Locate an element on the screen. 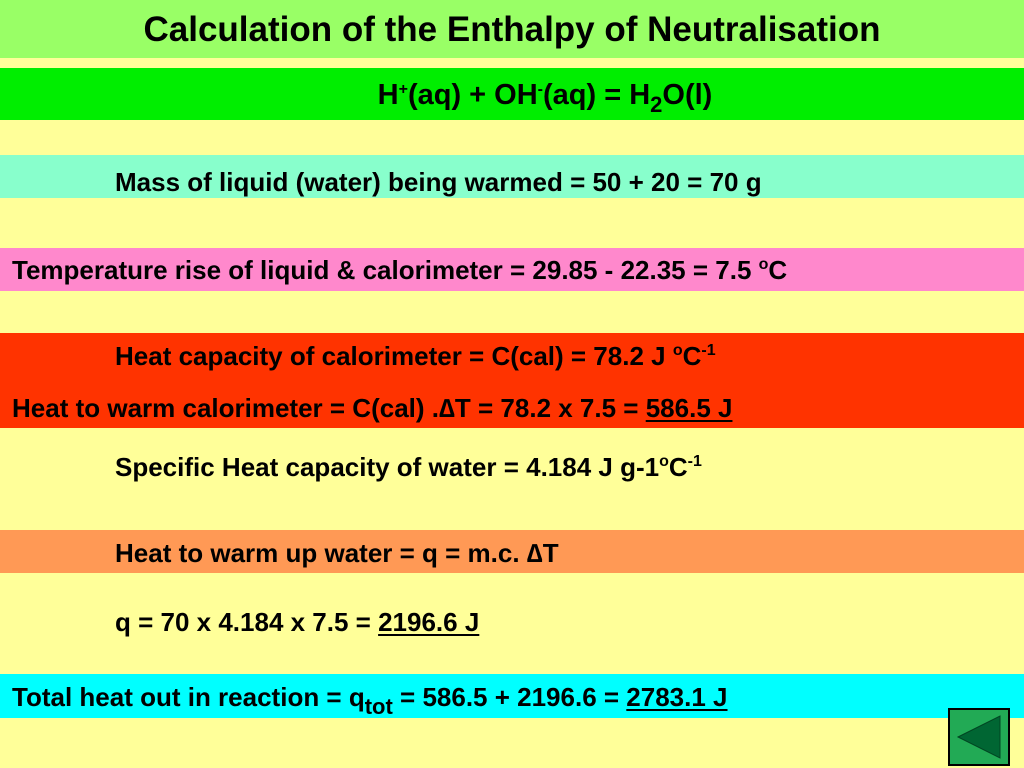  mass-band is located at coordinates (512, 176).